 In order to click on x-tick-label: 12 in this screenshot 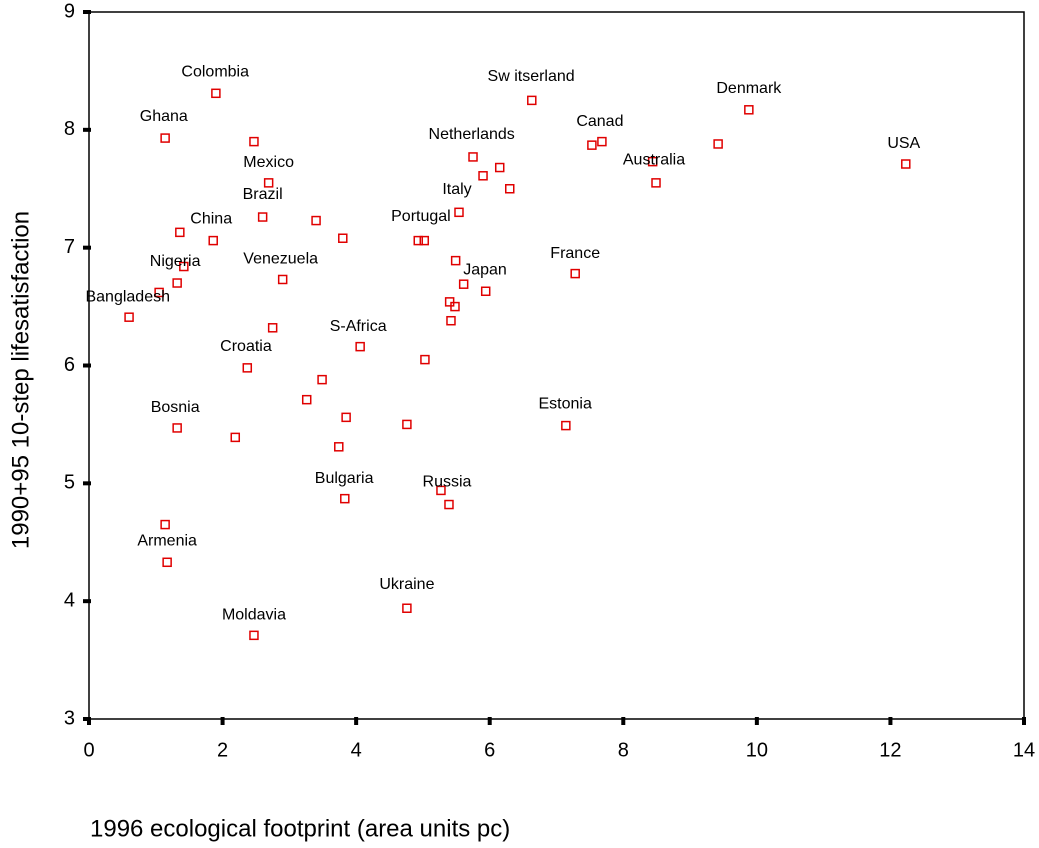, I will do `click(890, 750)`.